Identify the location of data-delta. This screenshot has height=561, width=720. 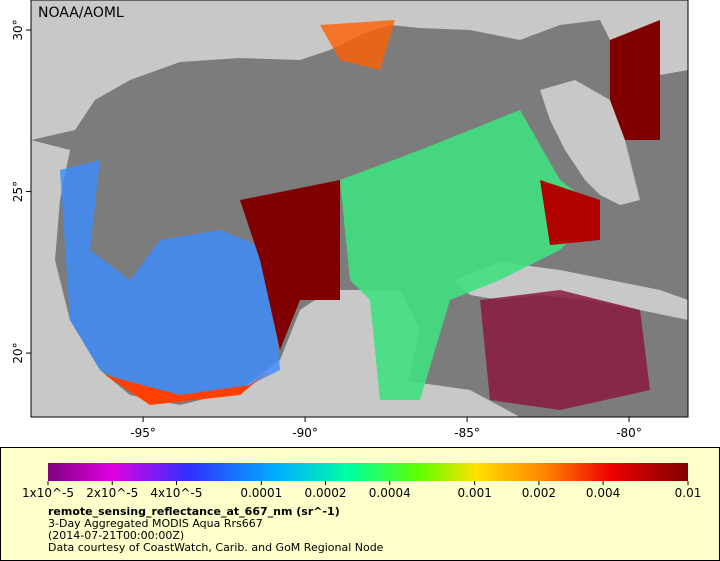
(357, 45).